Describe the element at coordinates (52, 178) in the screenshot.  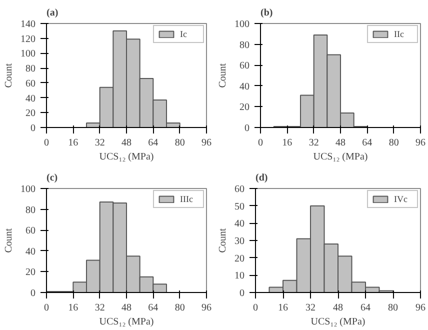
I see `chart-title: (c)` at that location.